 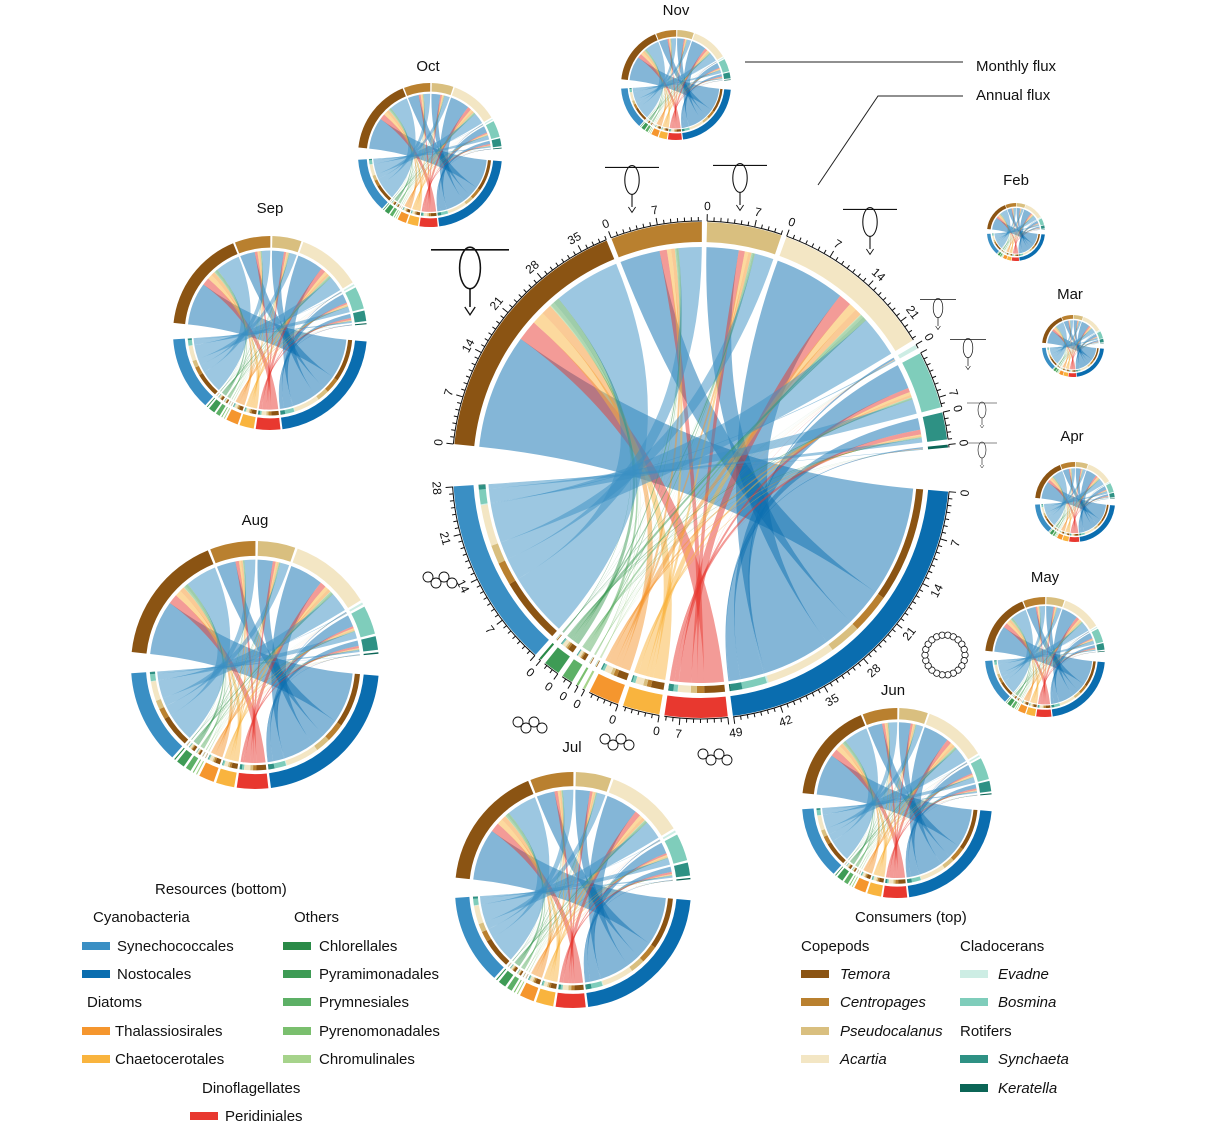 I want to click on tick-label: 21, so click(x=496, y=302).